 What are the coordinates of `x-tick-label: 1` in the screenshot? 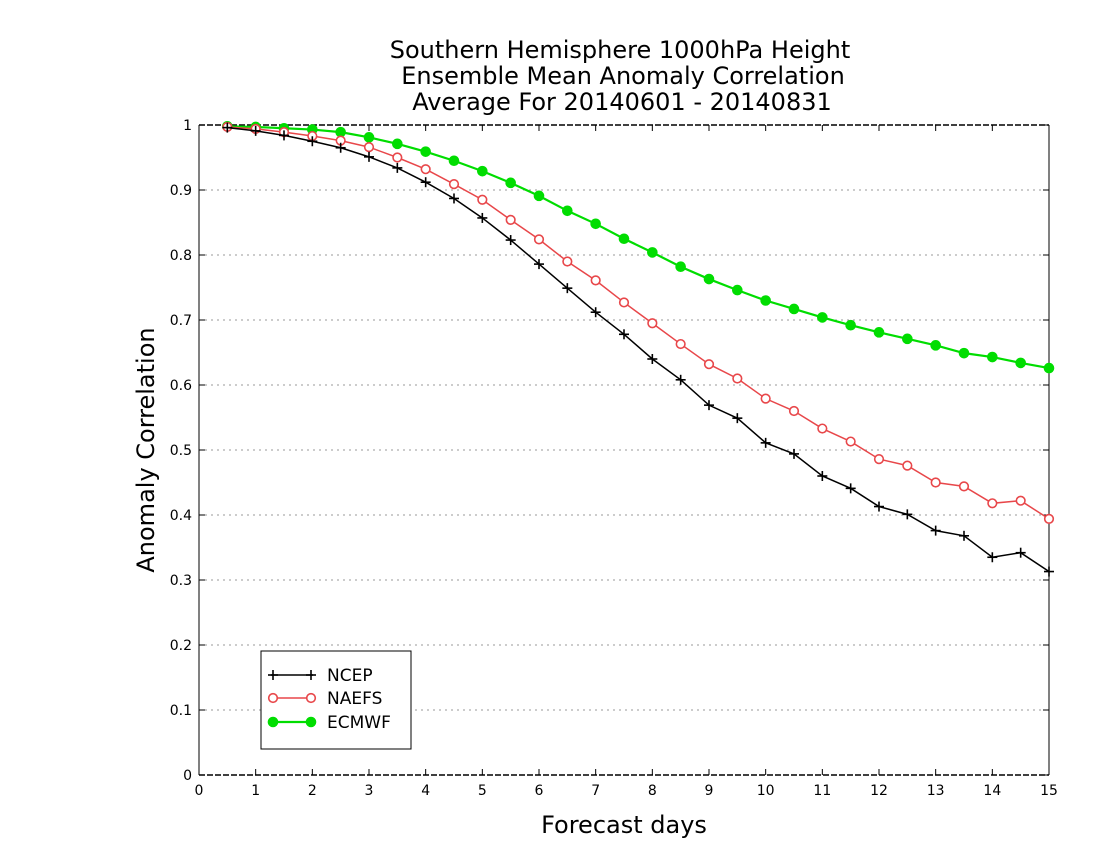 It's located at (255, 791).